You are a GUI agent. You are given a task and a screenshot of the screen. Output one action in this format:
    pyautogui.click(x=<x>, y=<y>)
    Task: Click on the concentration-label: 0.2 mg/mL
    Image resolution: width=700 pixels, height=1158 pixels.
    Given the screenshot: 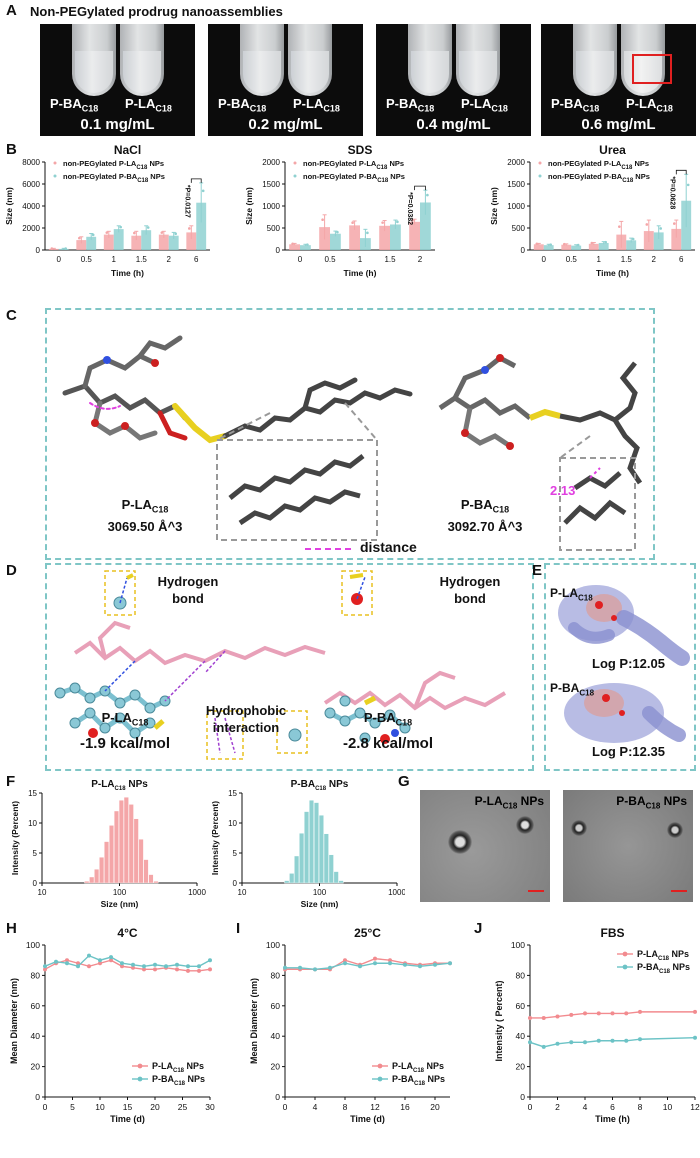 What is the action you would take?
    pyautogui.click(x=285, y=124)
    